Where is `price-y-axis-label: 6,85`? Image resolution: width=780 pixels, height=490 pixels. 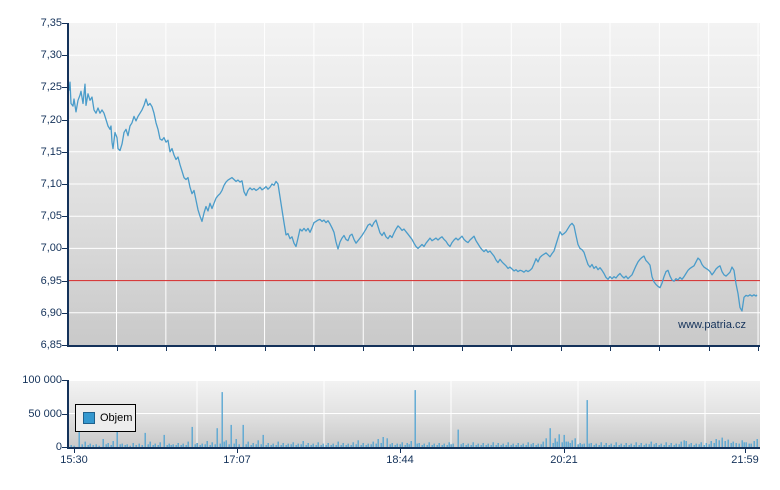
price-y-axis-label: 6,85 is located at coordinates (51, 345).